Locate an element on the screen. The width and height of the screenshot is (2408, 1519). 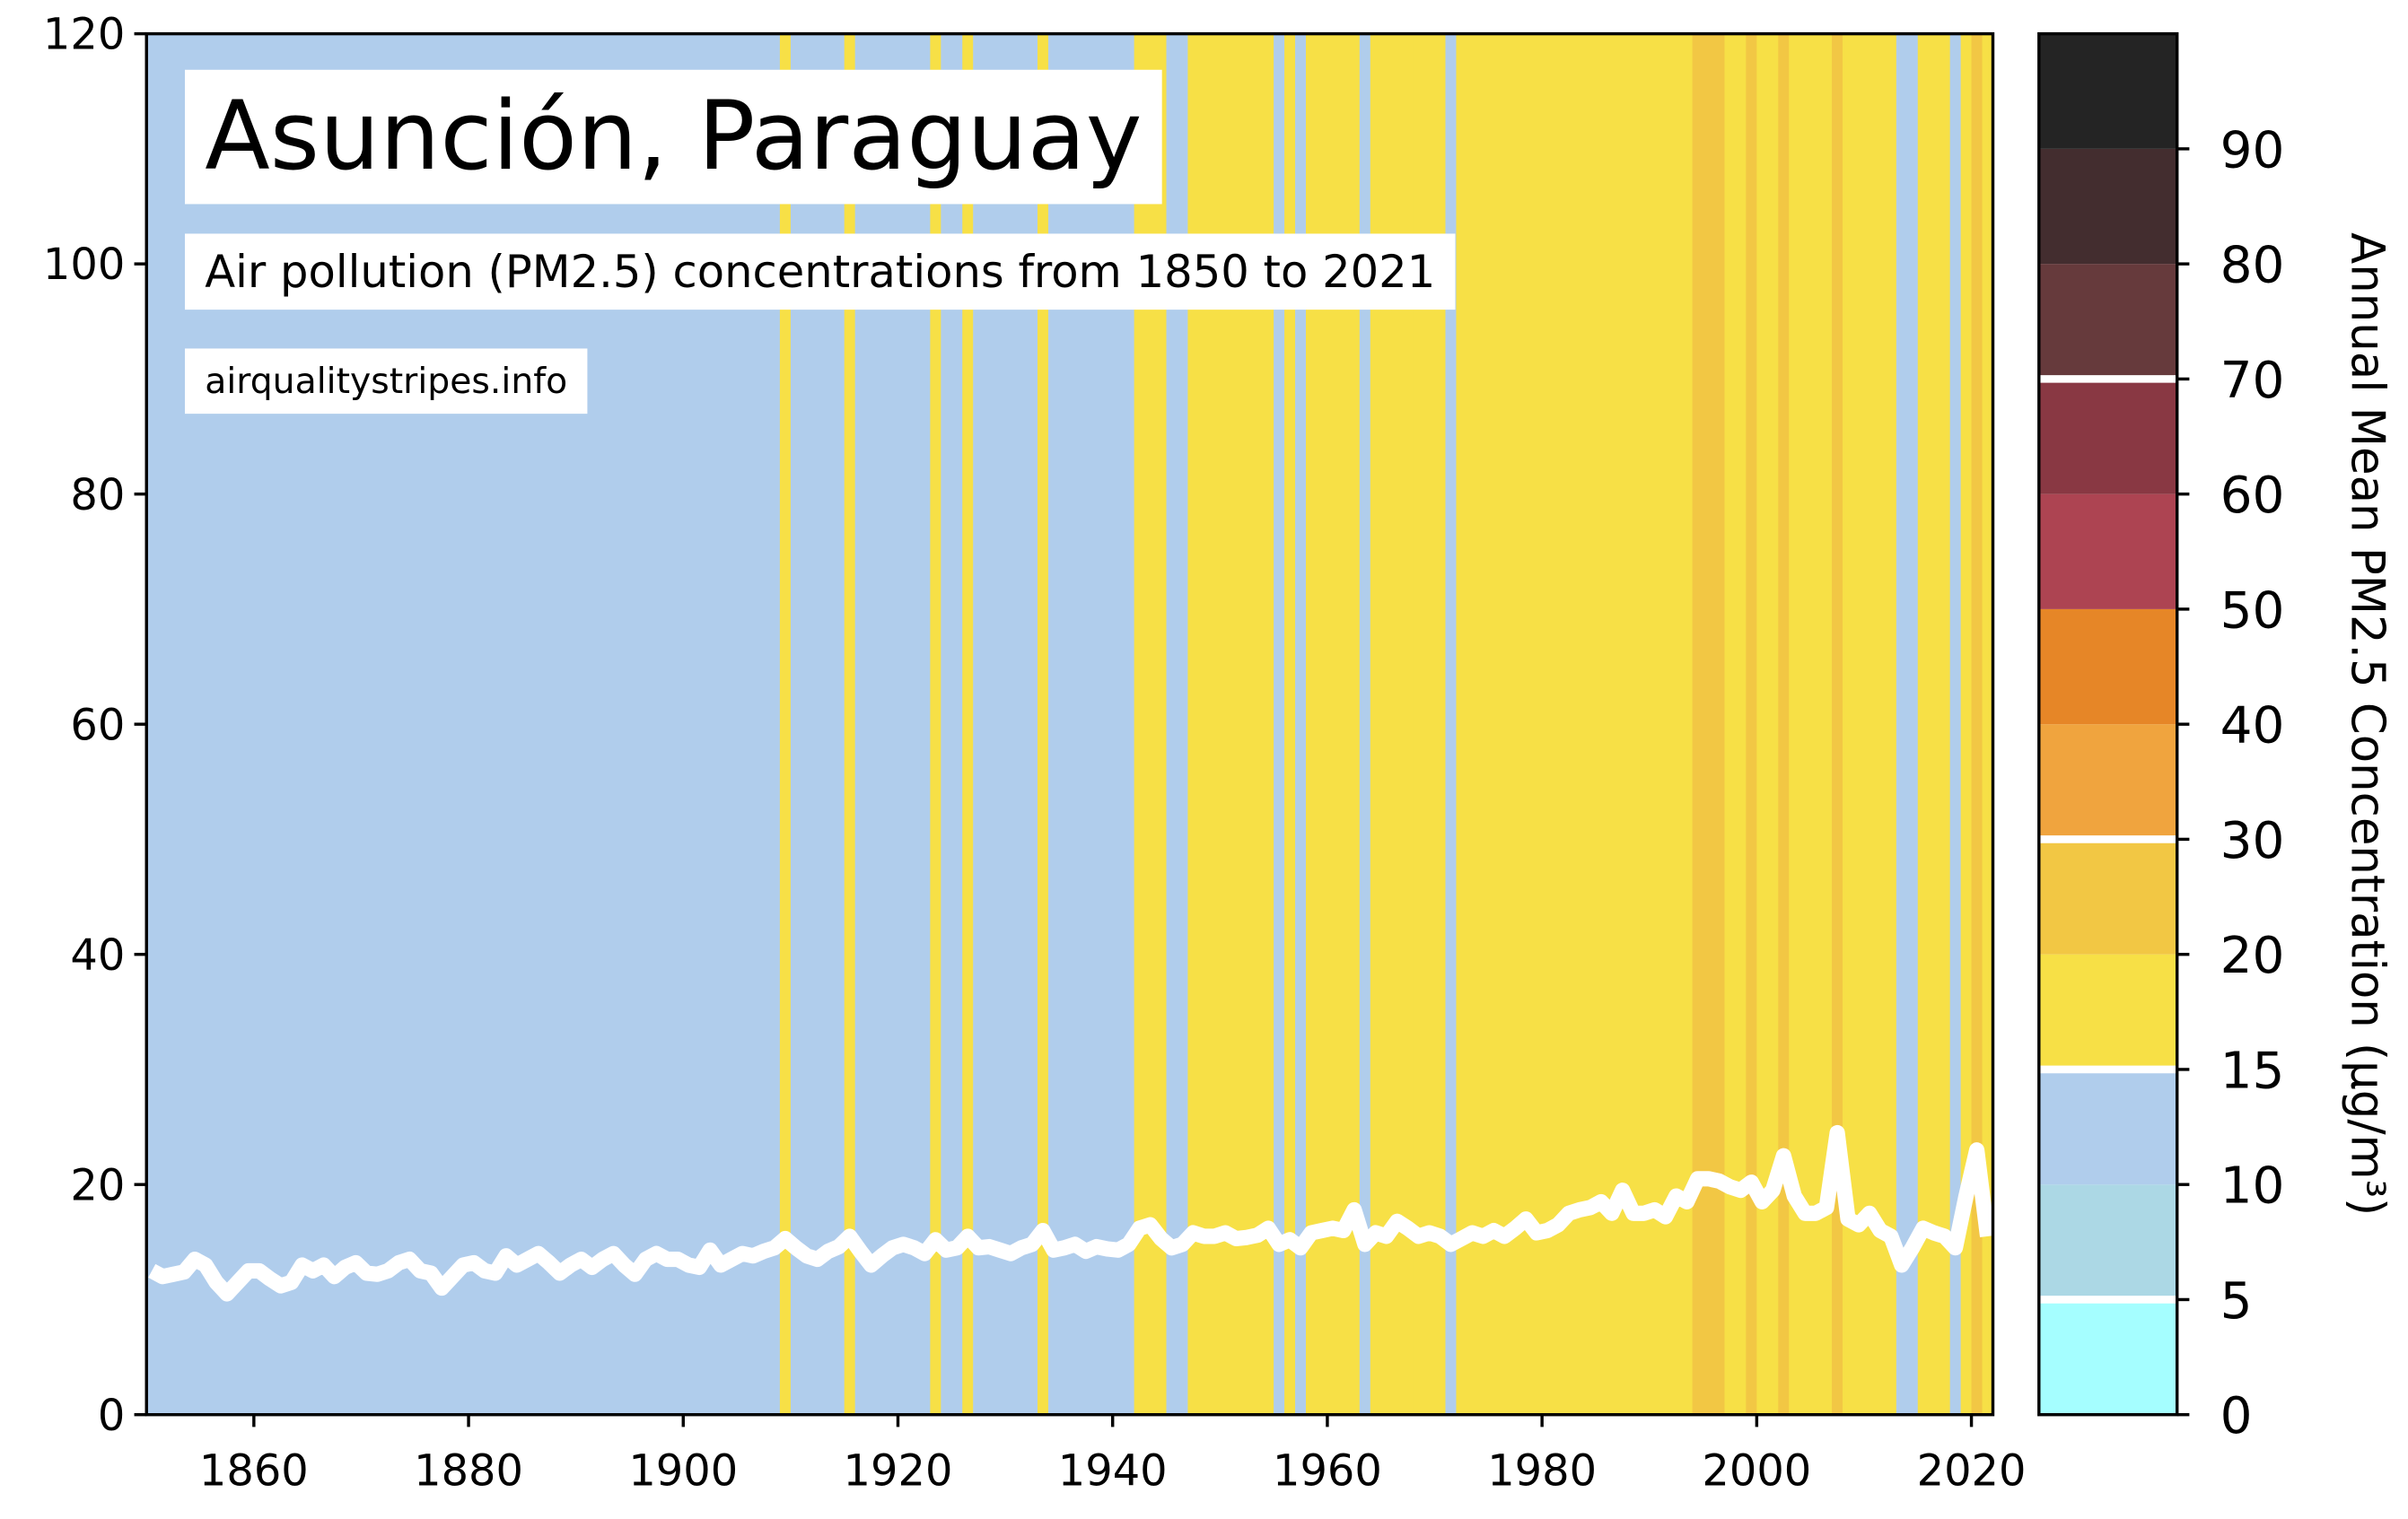
x-tick-label: 1980 is located at coordinates (1542, 1471).